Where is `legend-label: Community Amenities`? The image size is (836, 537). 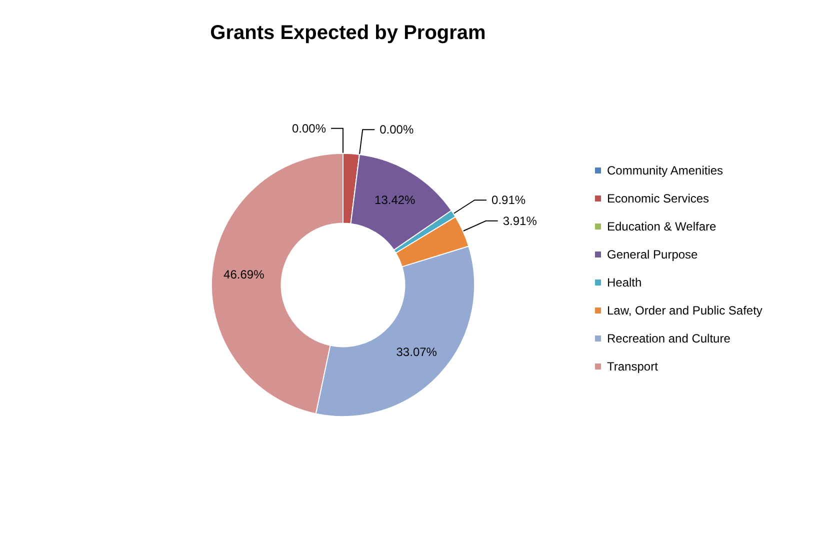
legend-label: Community Amenities is located at coordinates (665, 171).